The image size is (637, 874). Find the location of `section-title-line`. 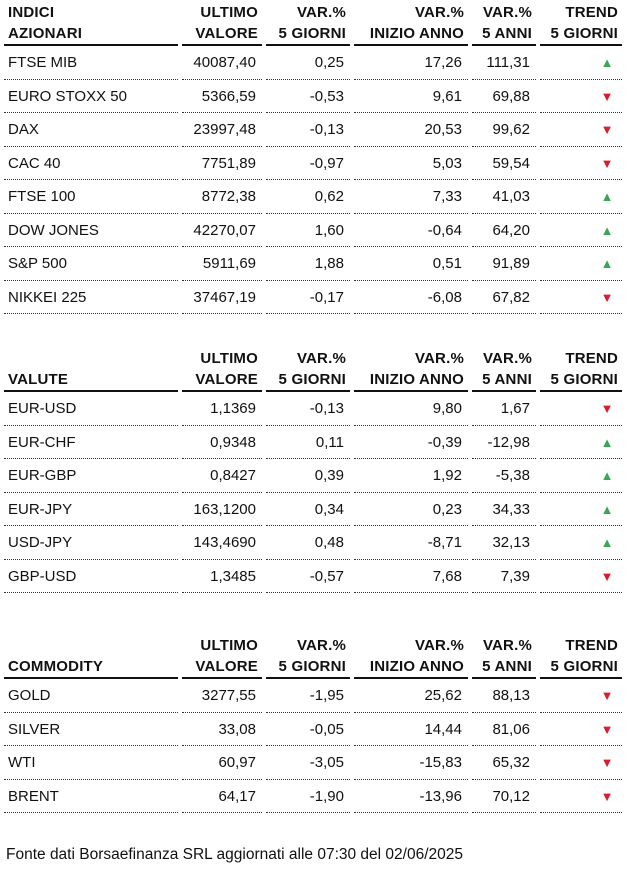

section-title-line is located at coordinates (38, 358).